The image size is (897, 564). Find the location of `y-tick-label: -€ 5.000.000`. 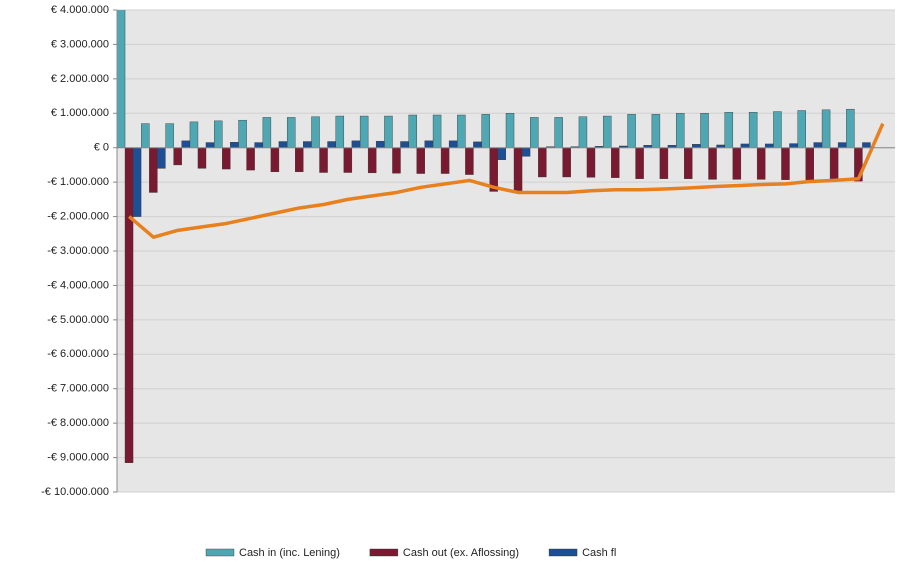

y-tick-label: -€ 5.000.000 is located at coordinates (78, 320).